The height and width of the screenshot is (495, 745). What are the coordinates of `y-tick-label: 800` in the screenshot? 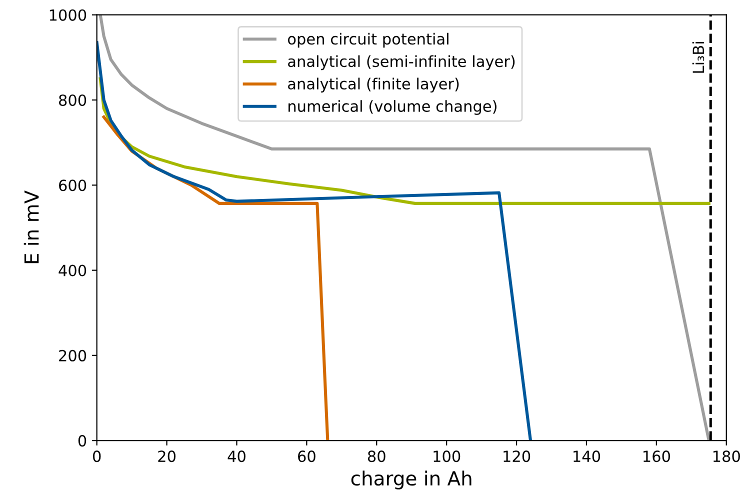 It's located at (72, 100).